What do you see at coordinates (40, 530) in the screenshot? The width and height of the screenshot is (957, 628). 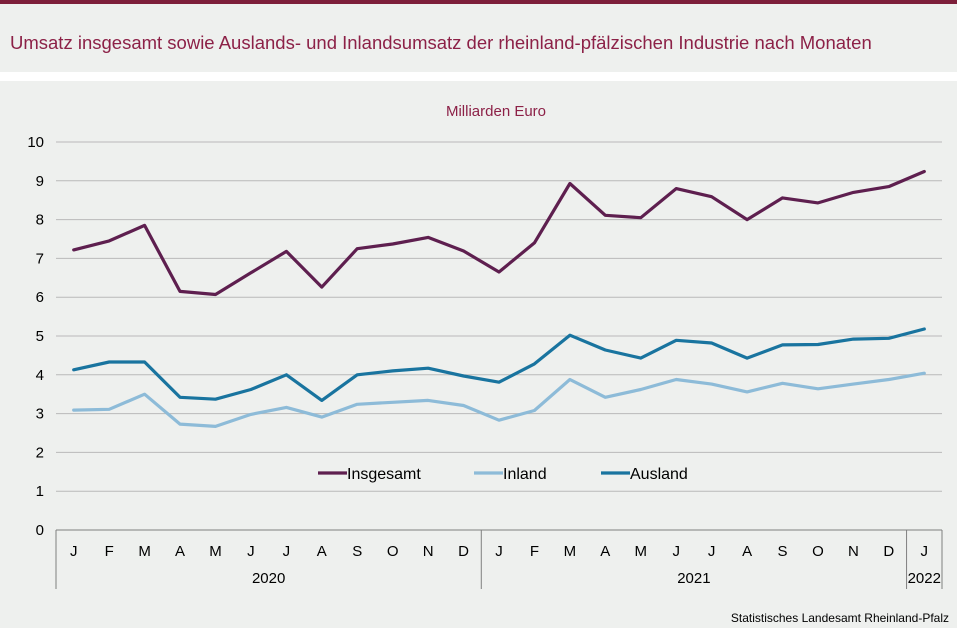 I see `y-tick-label: 0` at bounding box center [40, 530].